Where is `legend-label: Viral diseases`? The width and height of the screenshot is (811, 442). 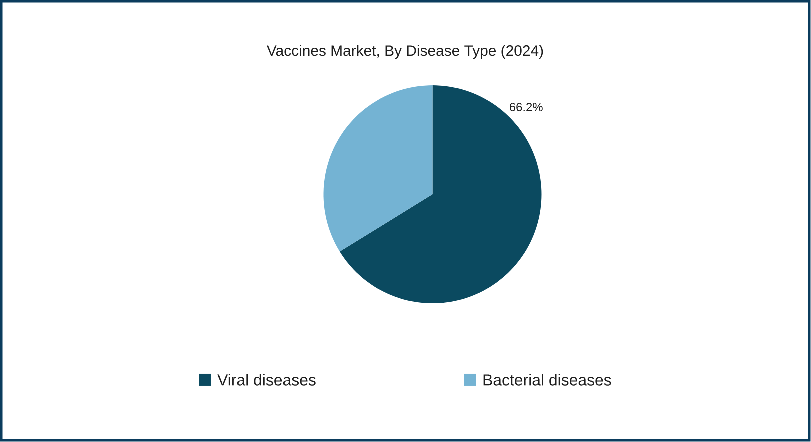 legend-label: Viral diseases is located at coordinates (267, 380).